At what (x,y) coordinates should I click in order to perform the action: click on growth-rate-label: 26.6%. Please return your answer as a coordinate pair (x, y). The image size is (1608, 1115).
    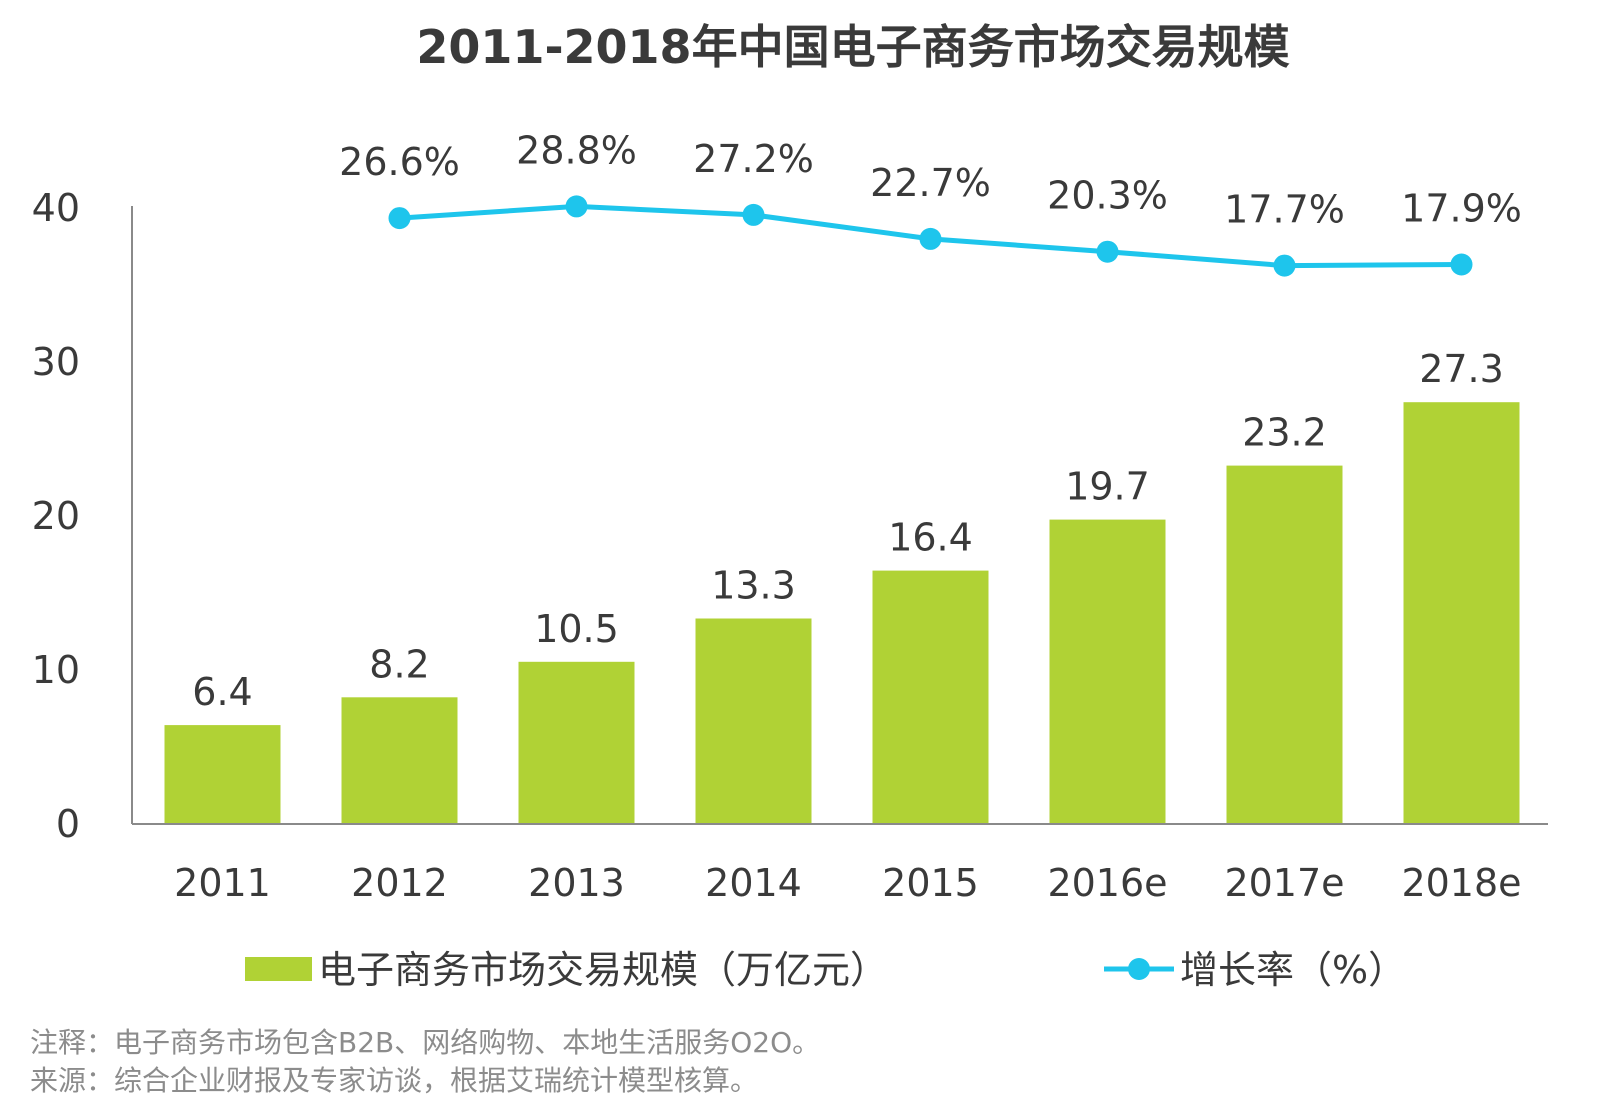
    Looking at the image, I should click on (399, 162).